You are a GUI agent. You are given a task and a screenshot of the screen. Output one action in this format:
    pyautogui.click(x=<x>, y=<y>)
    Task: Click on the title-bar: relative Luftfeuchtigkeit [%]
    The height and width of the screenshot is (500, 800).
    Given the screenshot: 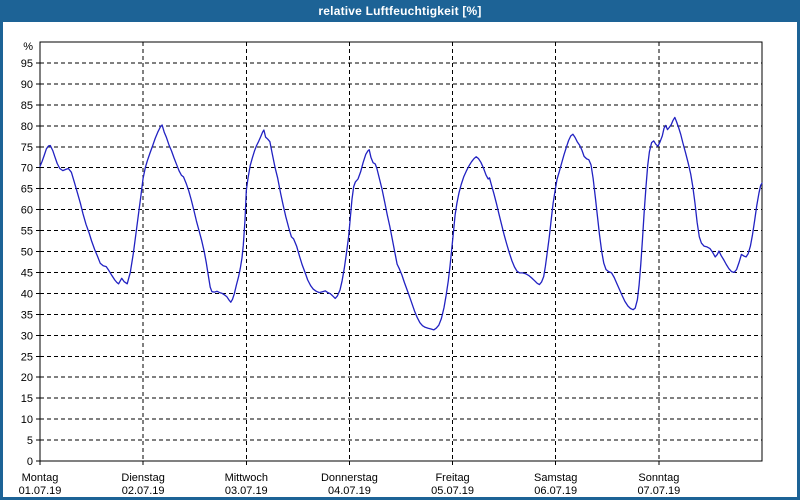 What is the action you would take?
    pyautogui.click(x=400, y=11)
    